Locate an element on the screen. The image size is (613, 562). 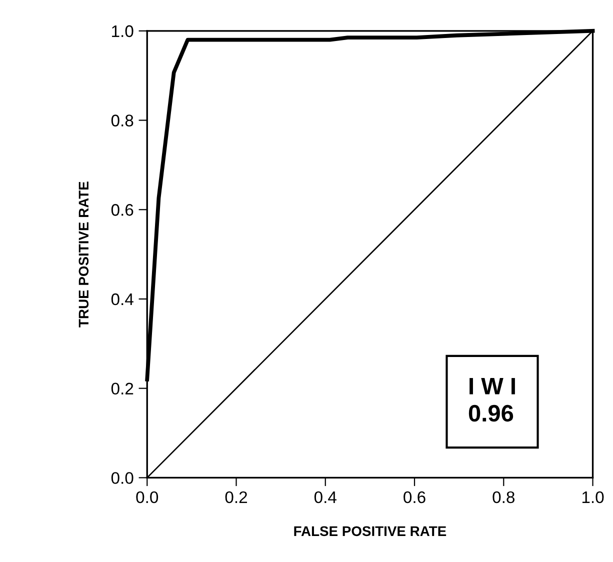
y-tick-label: 0.6 is located at coordinates (122, 210).